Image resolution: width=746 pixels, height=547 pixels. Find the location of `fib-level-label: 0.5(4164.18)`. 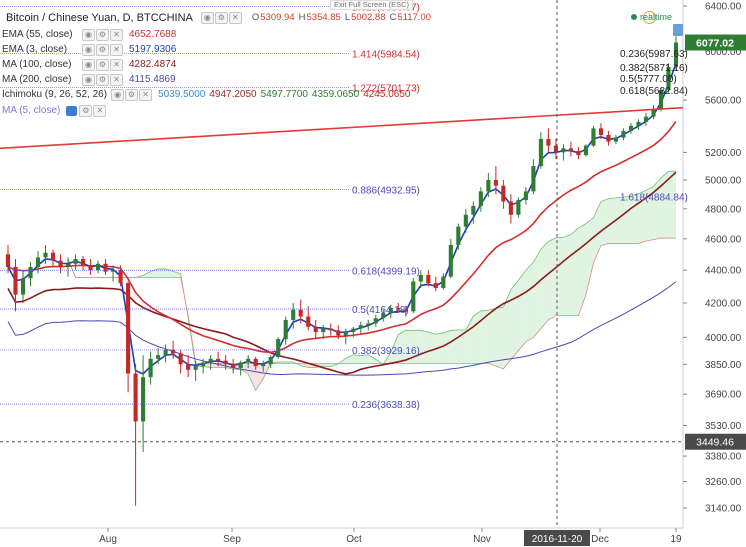

fib-level-label: 0.5(4164.18) is located at coordinates (380, 310).